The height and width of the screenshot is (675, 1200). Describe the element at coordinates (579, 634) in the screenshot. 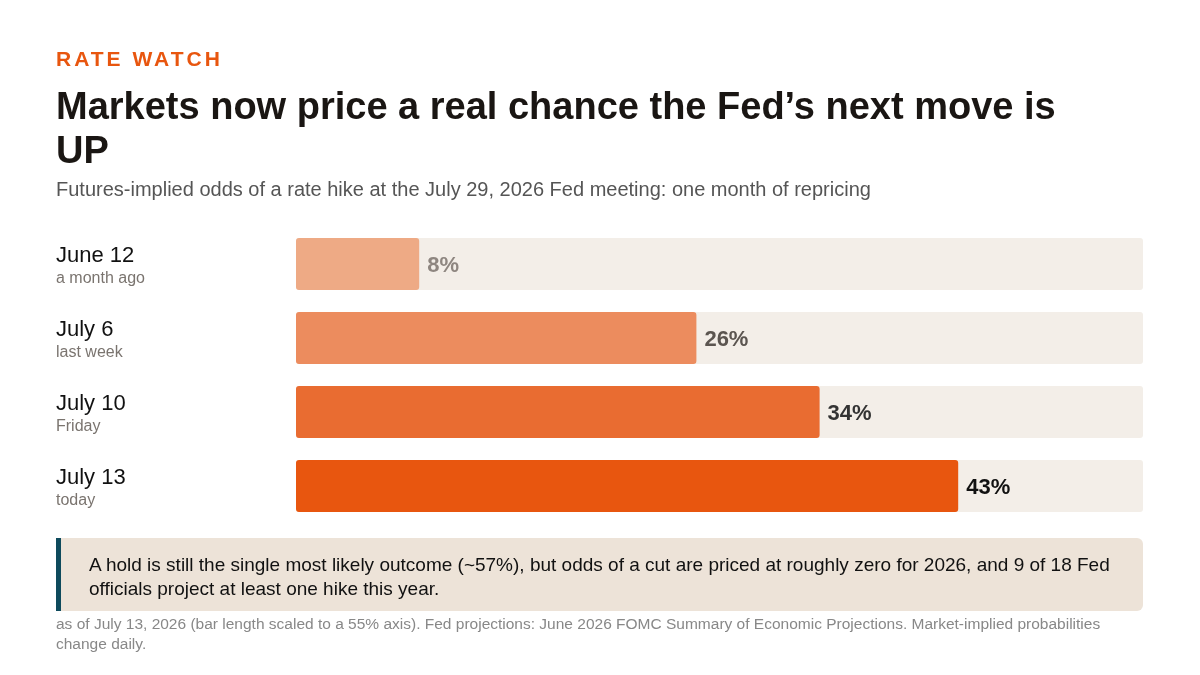

I see `text: as of July 13, 2026 (bar length scaled to a 55% axis). Fed projections: June 2026 FOMC Summary of Economic Projections. Market-implied probabilities change daily.` at that location.